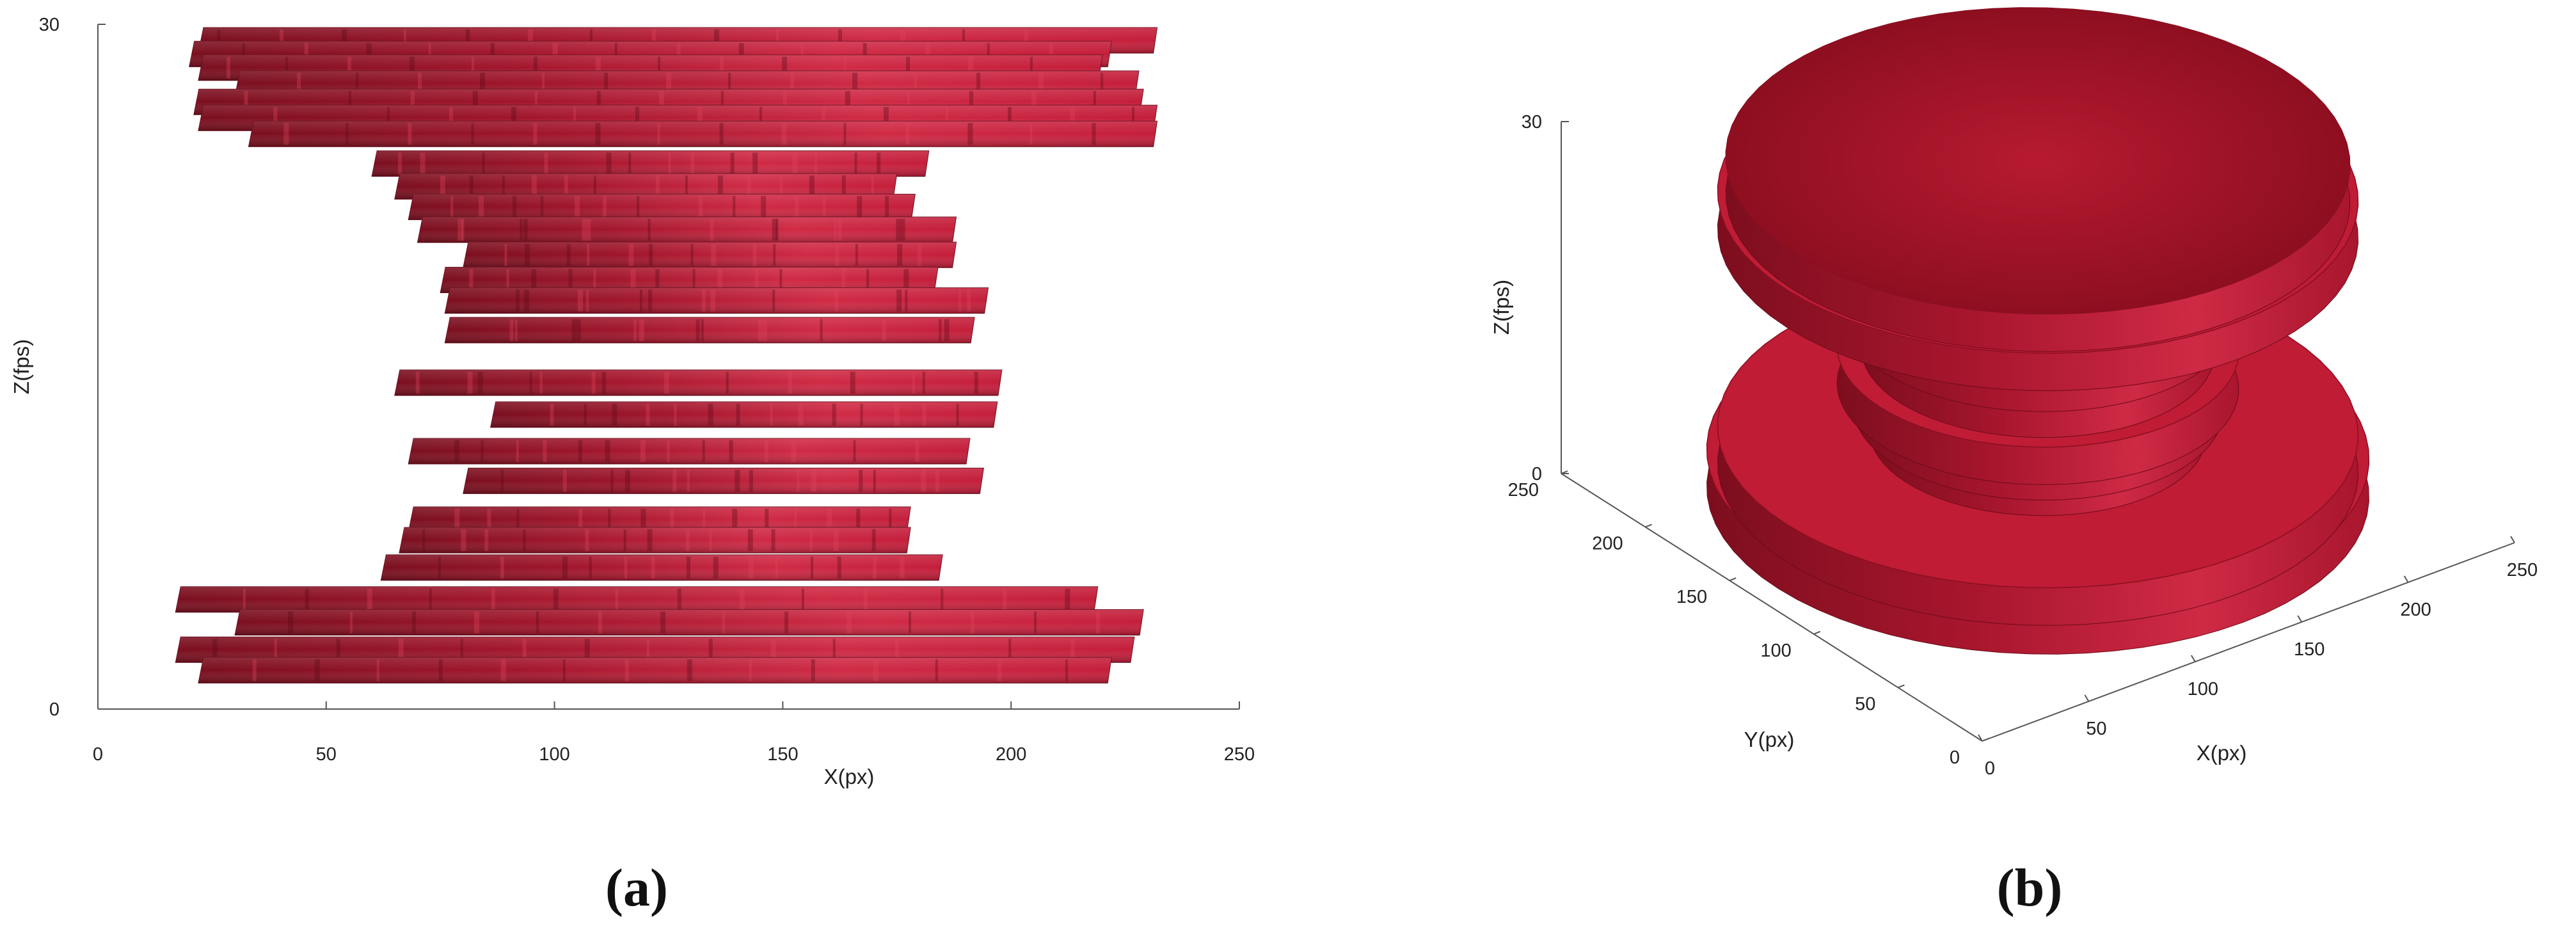 This screenshot has height=926, width=2576. What do you see at coordinates (554, 754) in the screenshot?
I see `x-tick-label: 100` at bounding box center [554, 754].